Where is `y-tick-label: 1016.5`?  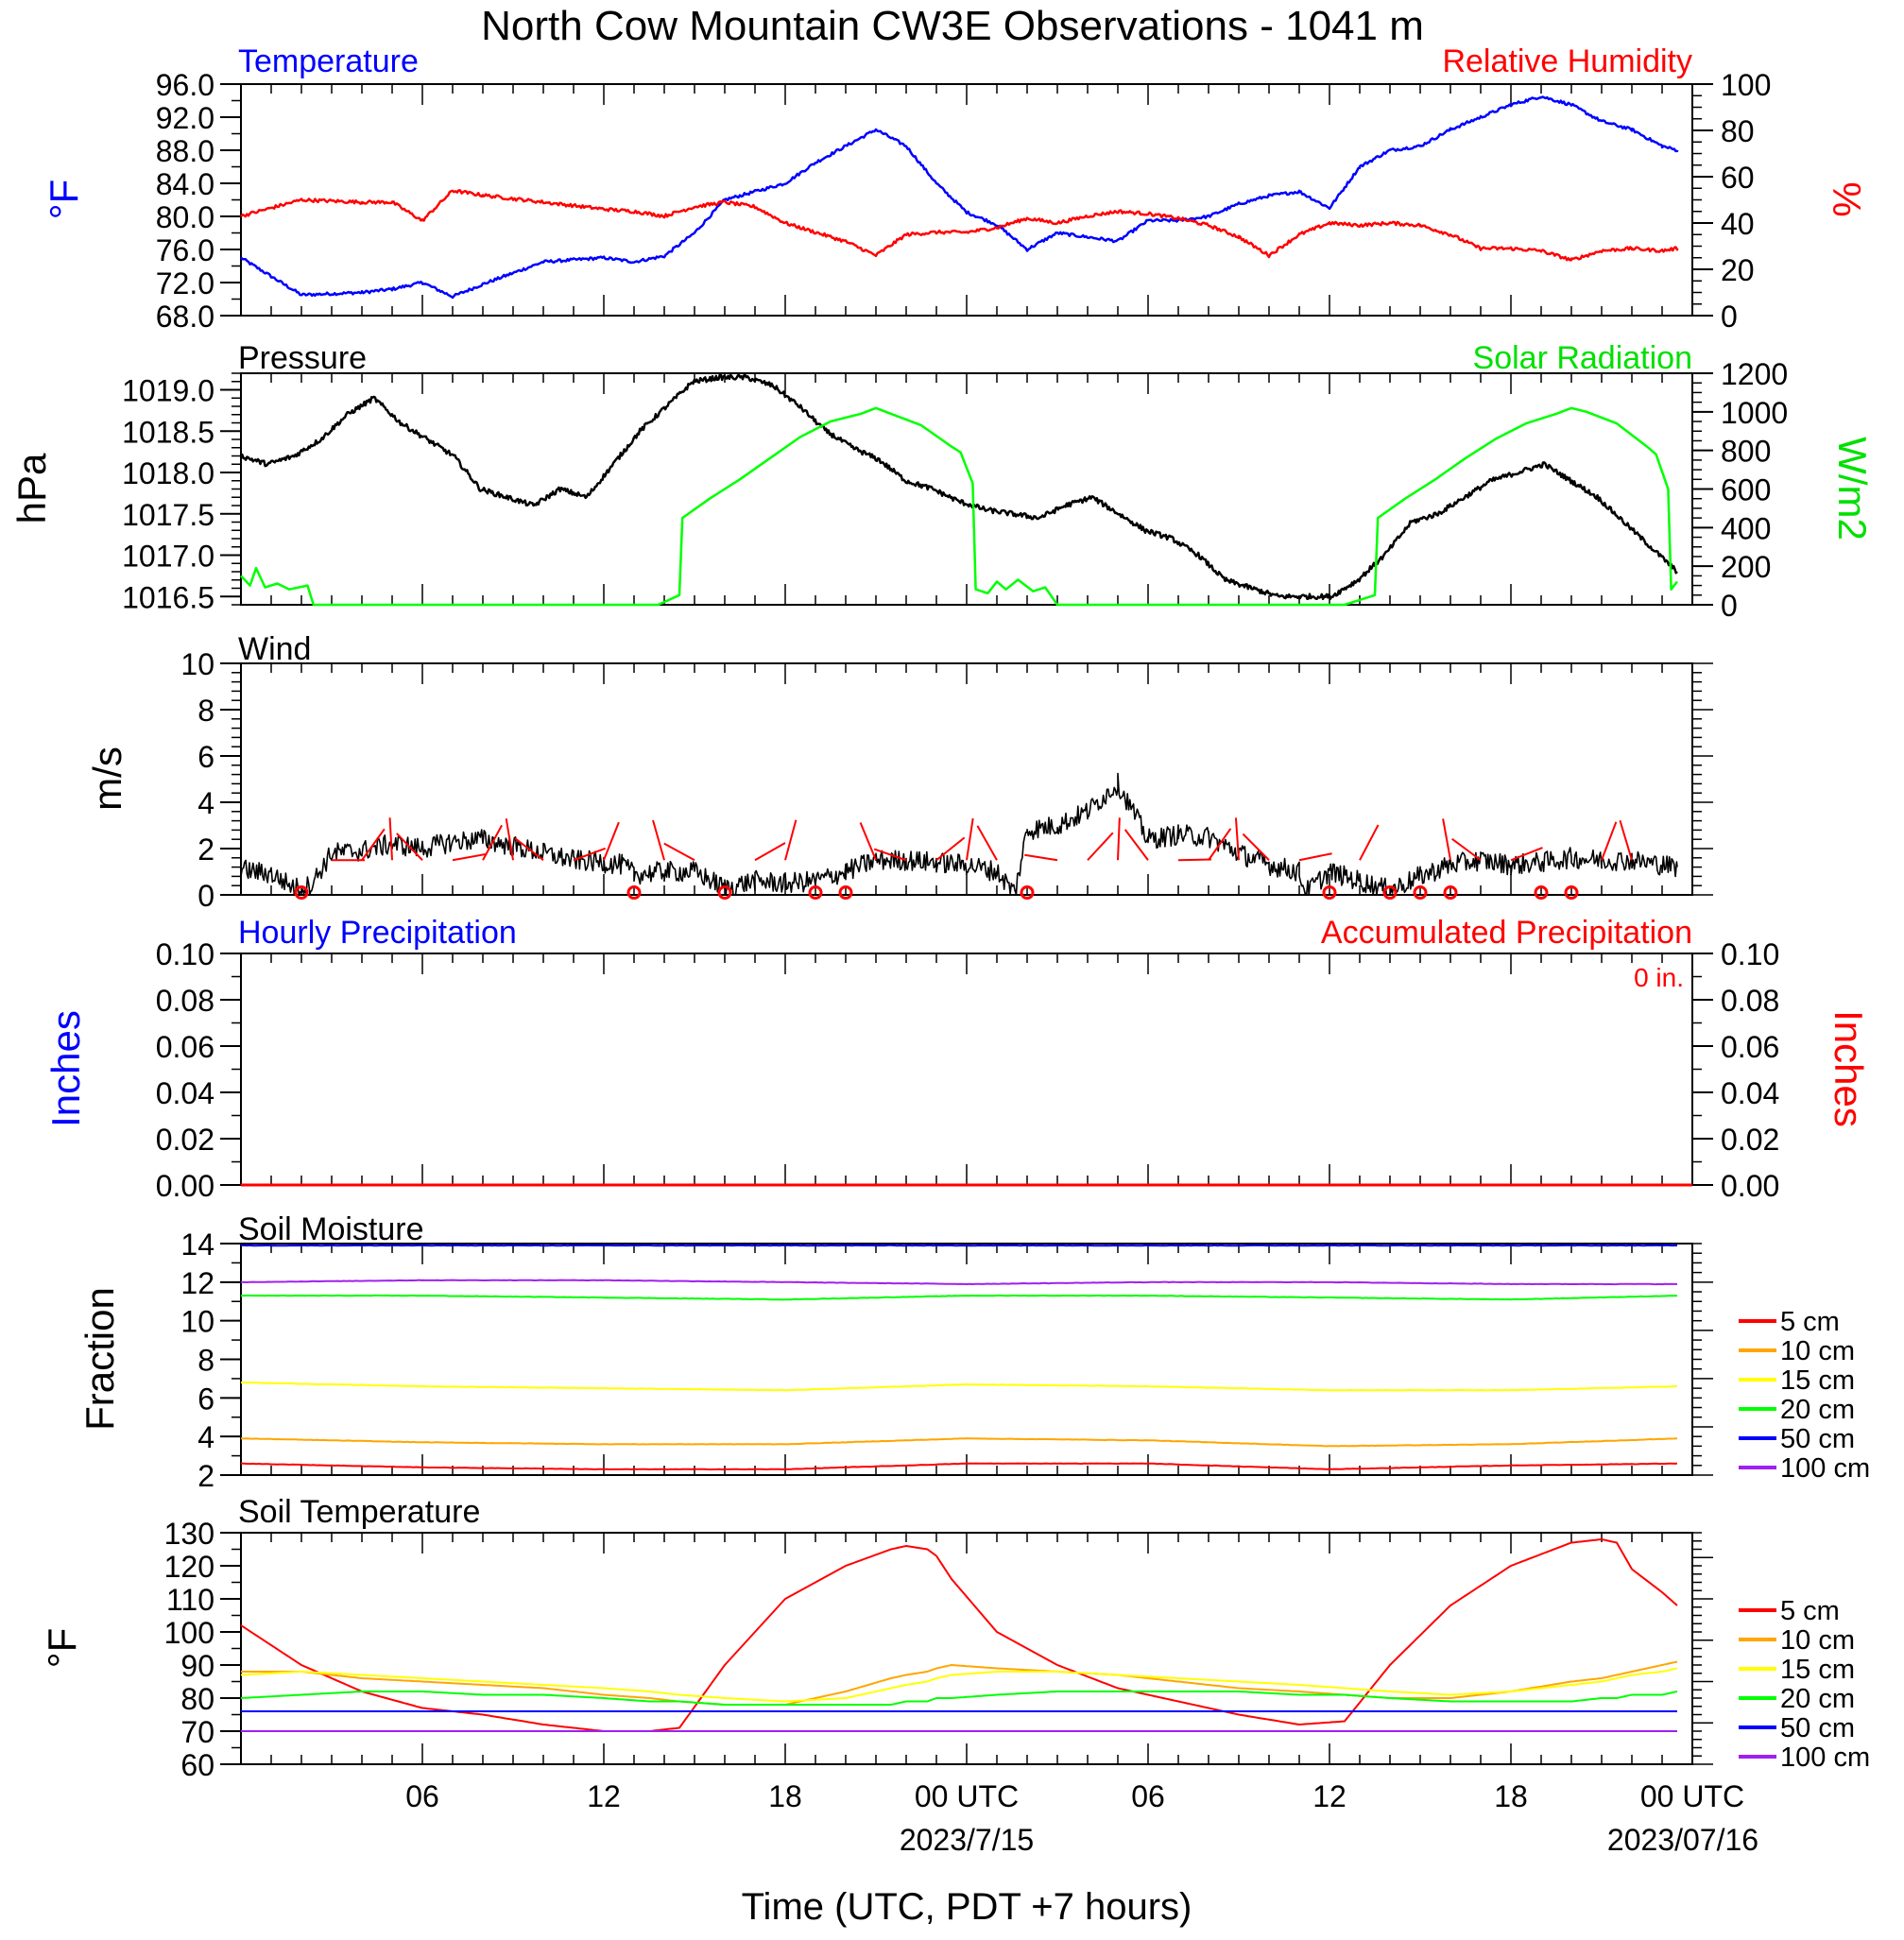
y-tick-label: 1016.5 is located at coordinates (168, 597).